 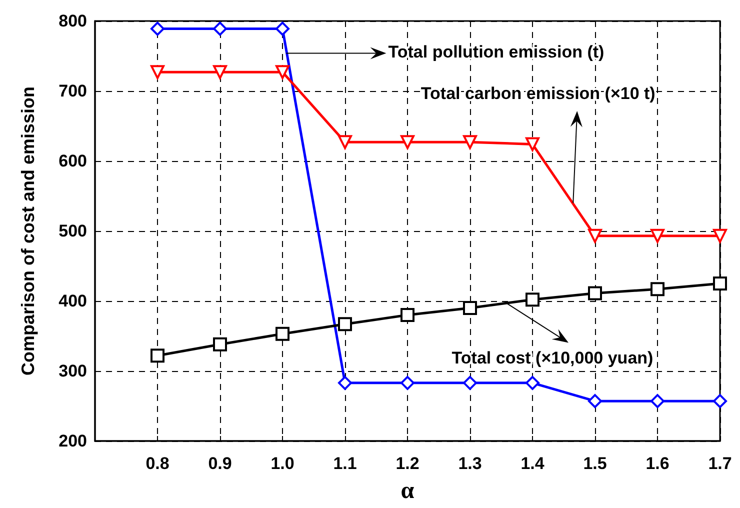 I want to click on x-tick-label: 1.5, so click(x=595, y=463).